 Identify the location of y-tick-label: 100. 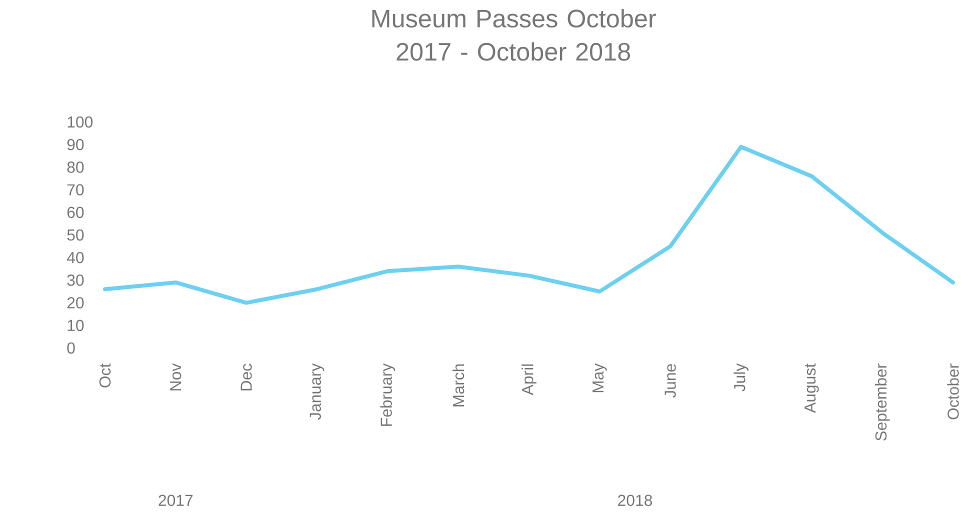
(80, 122).